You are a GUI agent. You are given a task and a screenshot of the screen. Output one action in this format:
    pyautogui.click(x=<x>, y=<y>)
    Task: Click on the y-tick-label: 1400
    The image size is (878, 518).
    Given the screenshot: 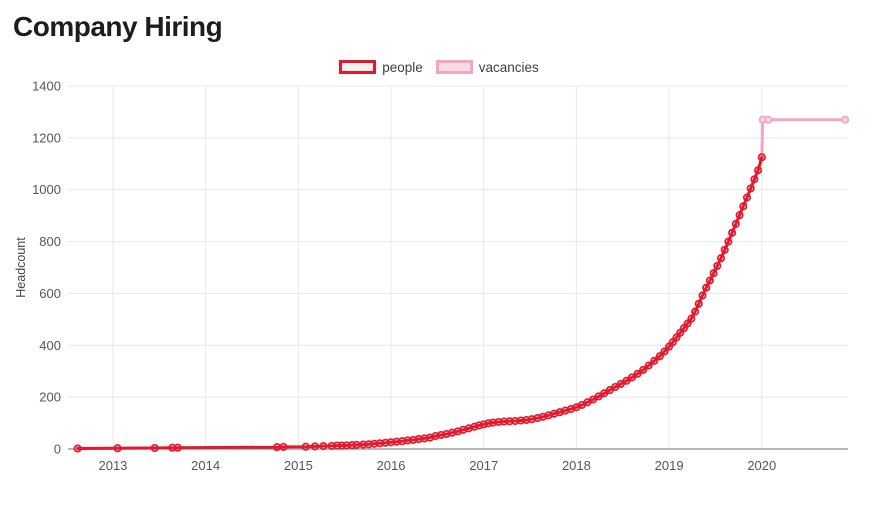 What is the action you would take?
    pyautogui.click(x=46, y=86)
    